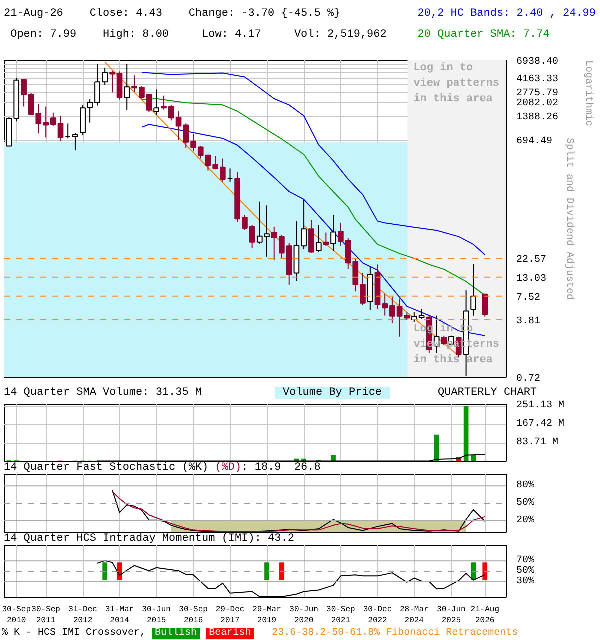 This screenshot has height=640, width=600. I want to click on x-tick-label: 29-Dec 2017, so click(230, 616).